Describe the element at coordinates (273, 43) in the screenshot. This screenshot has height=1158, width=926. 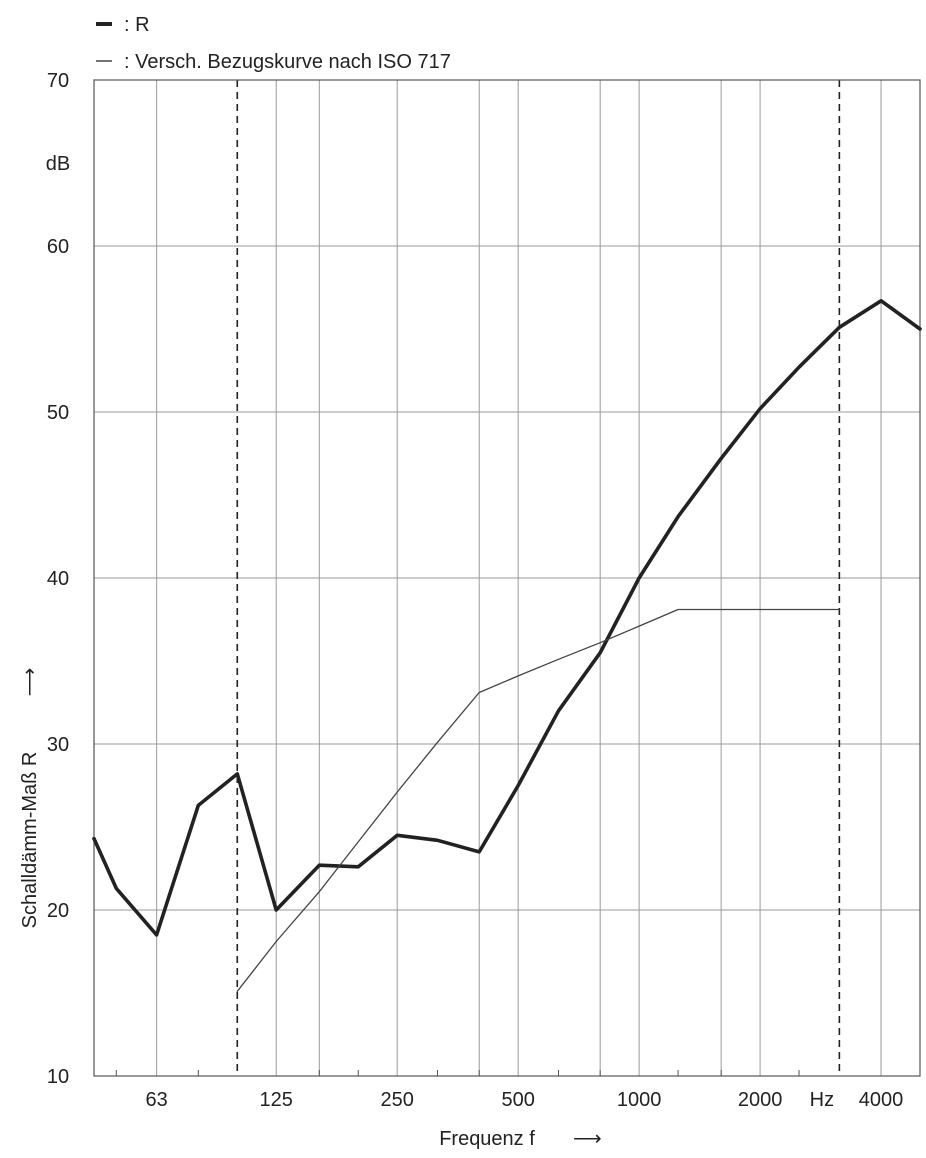
I see `legend: : R : Versch. Bezugskurve nach ISO 717` at that location.